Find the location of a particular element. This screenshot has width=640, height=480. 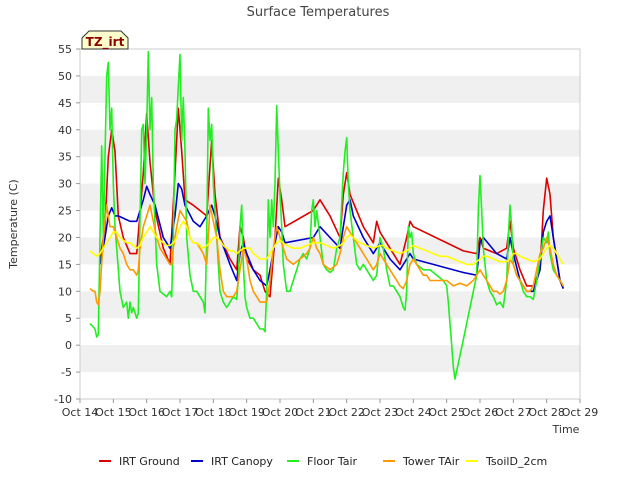

x-tick-label: Oct 14 is located at coordinates (80, 412).